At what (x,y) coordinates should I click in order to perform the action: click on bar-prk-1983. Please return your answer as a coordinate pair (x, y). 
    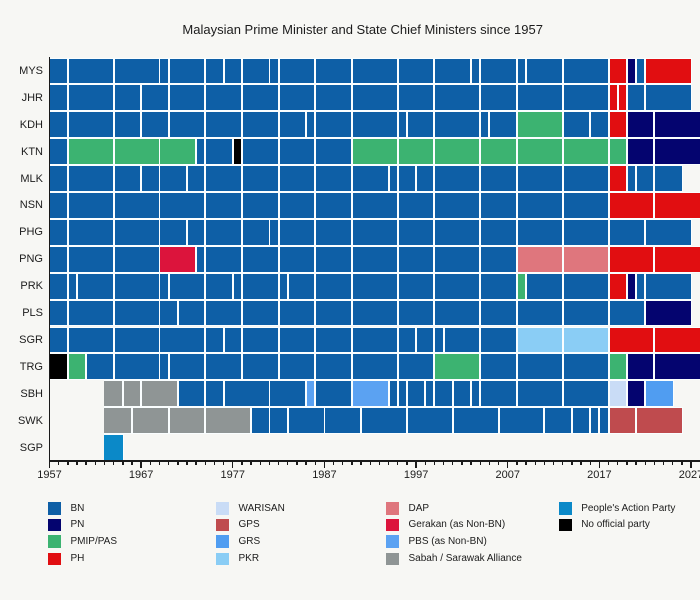
    Looking at the image, I should click on (301, 286).